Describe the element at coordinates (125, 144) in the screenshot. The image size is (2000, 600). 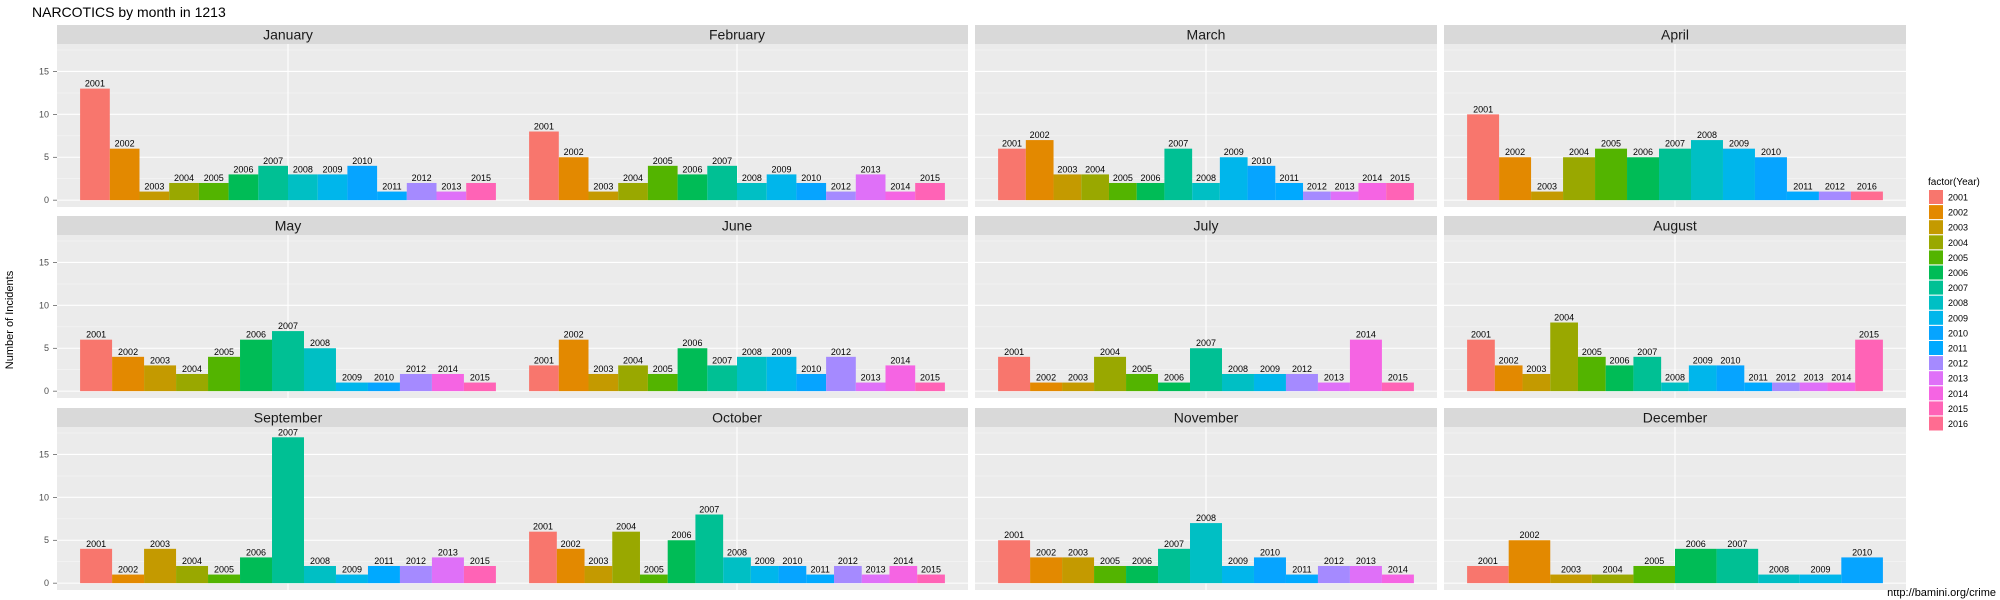
I see `bar-label: 2002` at that location.